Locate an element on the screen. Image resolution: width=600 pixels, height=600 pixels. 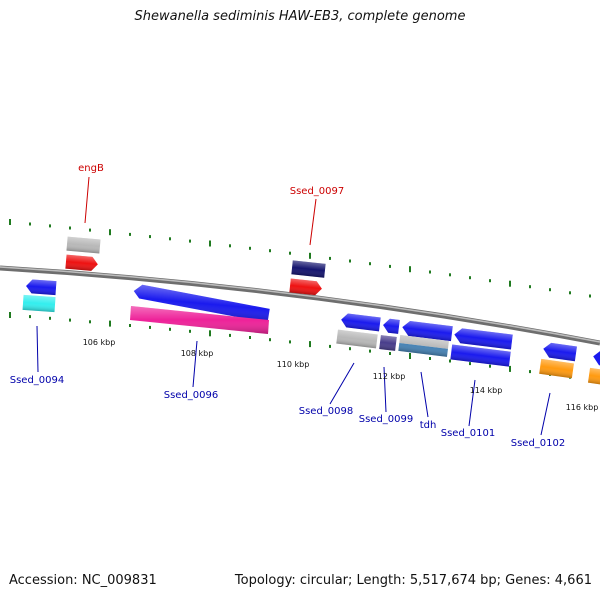
label-ssed-0094: Ssed_0094 is located at coordinates (37, 380).